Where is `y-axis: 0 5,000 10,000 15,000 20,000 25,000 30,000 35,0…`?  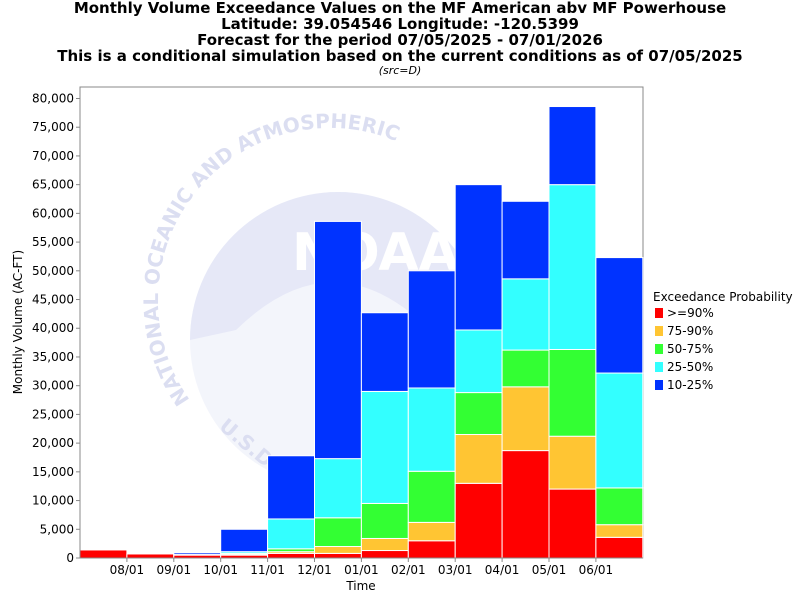 y-axis: 0 5,000 10,000 15,000 20,000 25,000 30,000 35,0… is located at coordinates (56, 326).